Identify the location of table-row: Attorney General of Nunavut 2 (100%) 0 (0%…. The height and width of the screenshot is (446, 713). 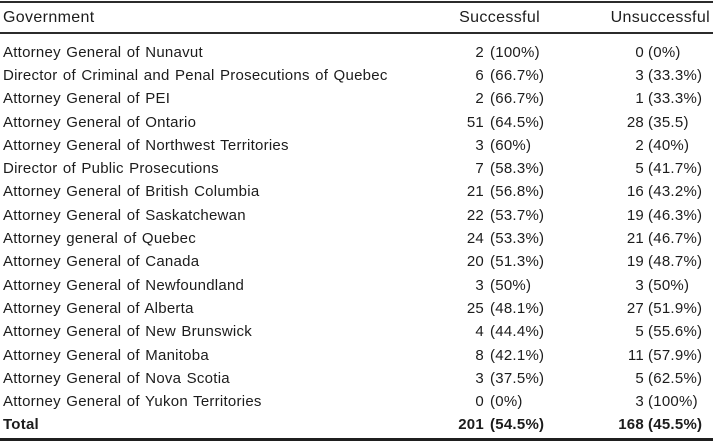
(356, 52).